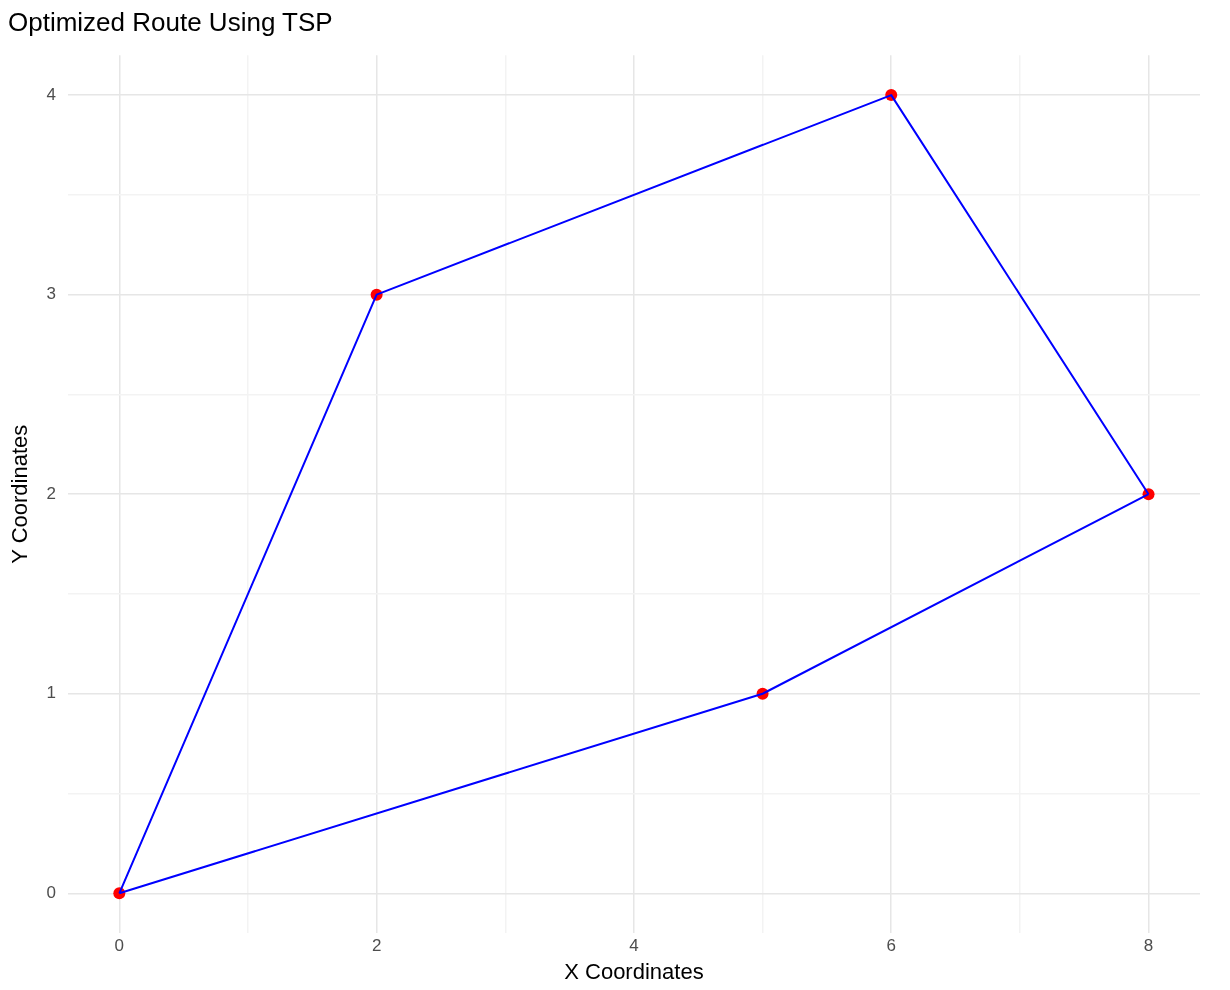  Describe the element at coordinates (51, 294) in the screenshot. I see `y-tick-label: 3` at that location.